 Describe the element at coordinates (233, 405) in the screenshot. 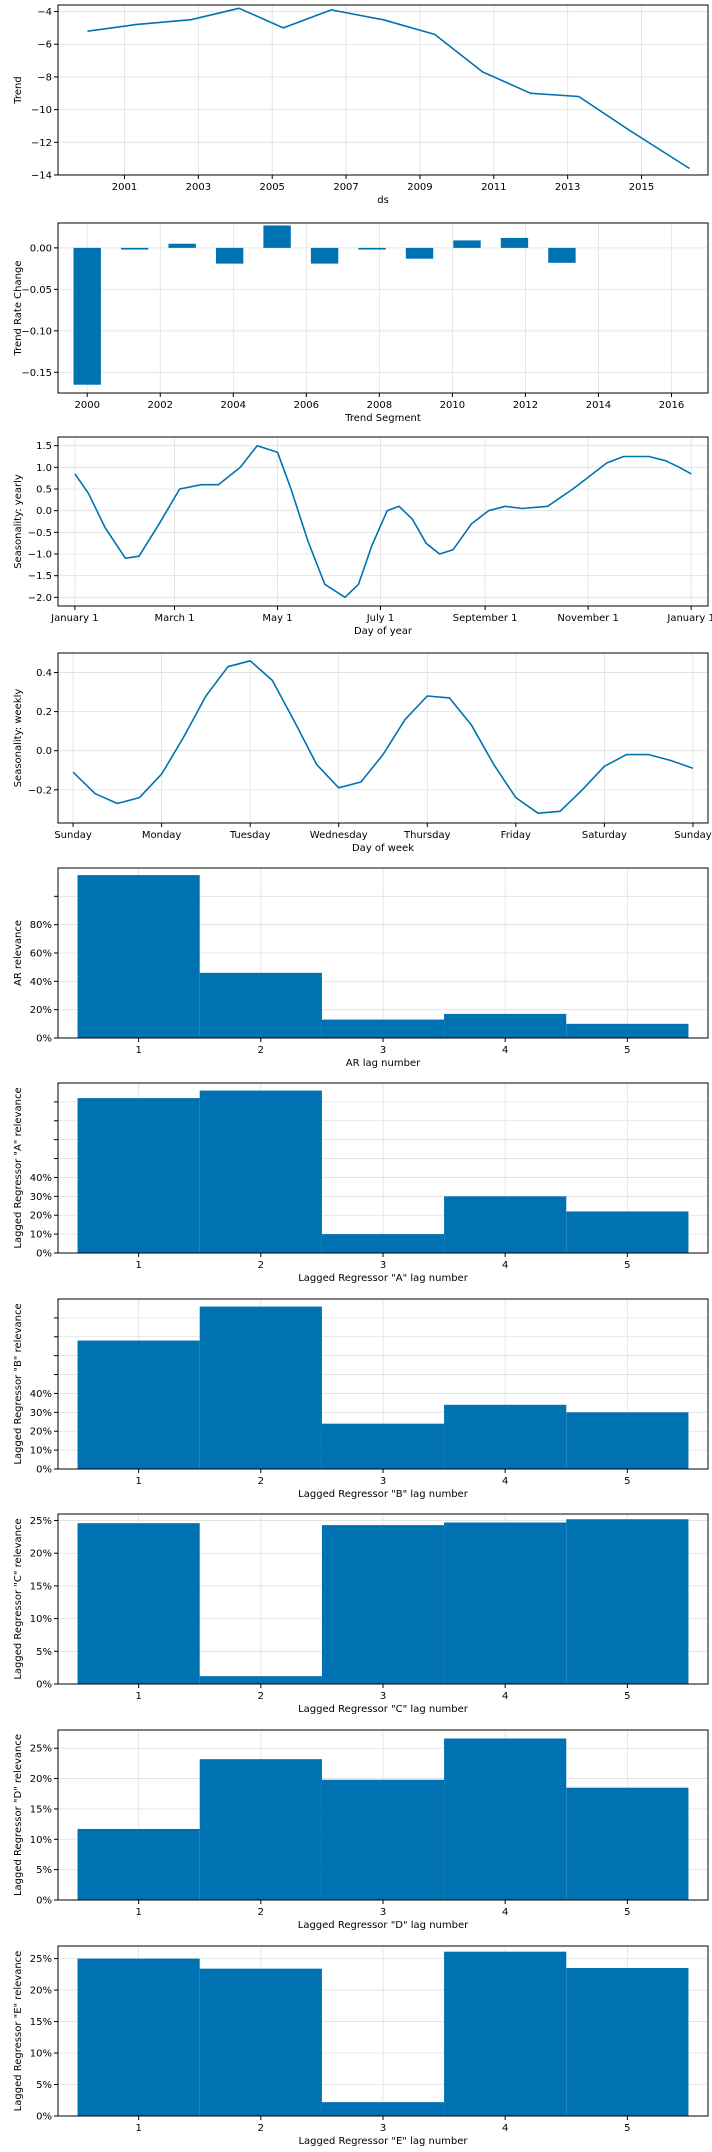

I see `x-tick-label: 2004` at that location.